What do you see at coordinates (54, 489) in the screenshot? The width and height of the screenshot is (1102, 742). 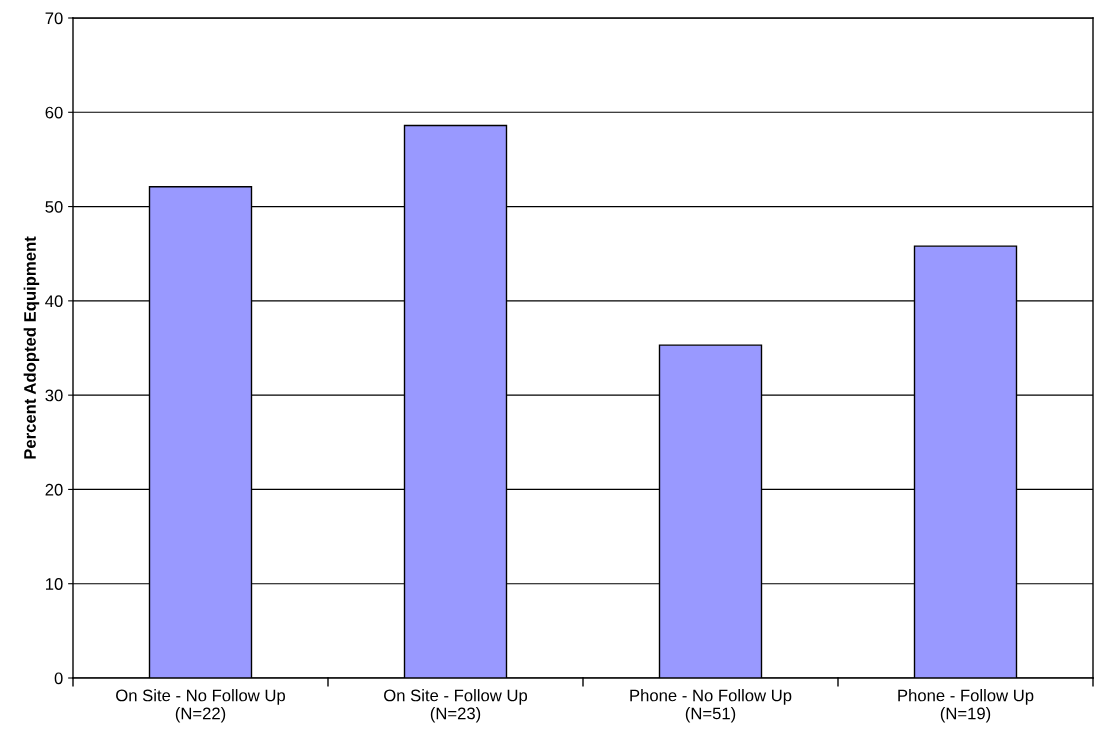 I see `y-tick-label: 20` at bounding box center [54, 489].